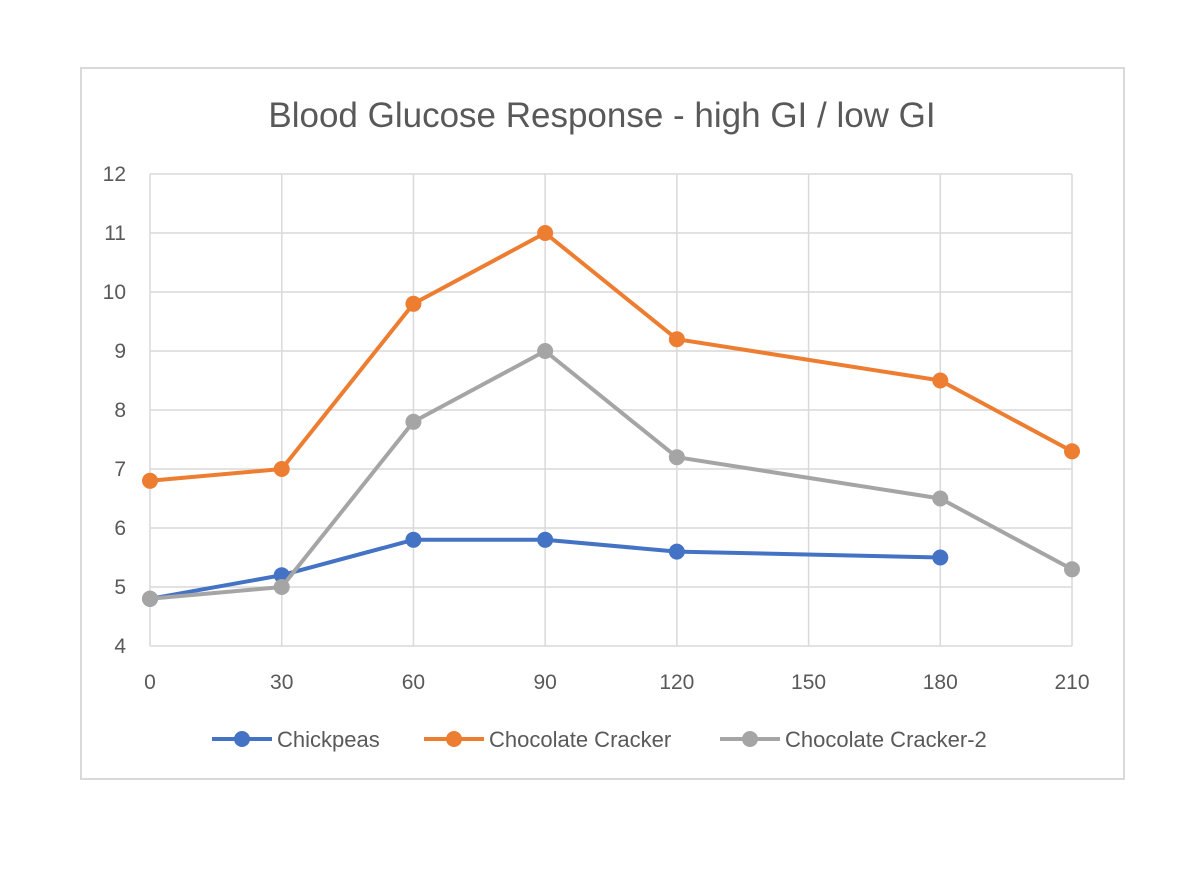 The height and width of the screenshot is (872, 1200). I want to click on y-tick-label: 8, so click(120, 410).